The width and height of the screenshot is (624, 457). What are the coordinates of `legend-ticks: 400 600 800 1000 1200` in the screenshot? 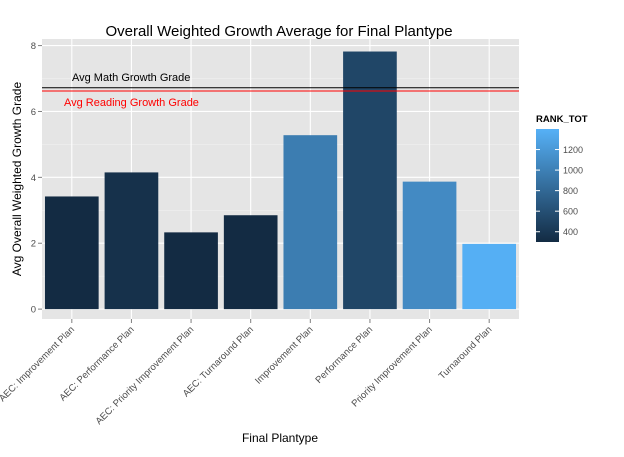 It's located at (559, 191).